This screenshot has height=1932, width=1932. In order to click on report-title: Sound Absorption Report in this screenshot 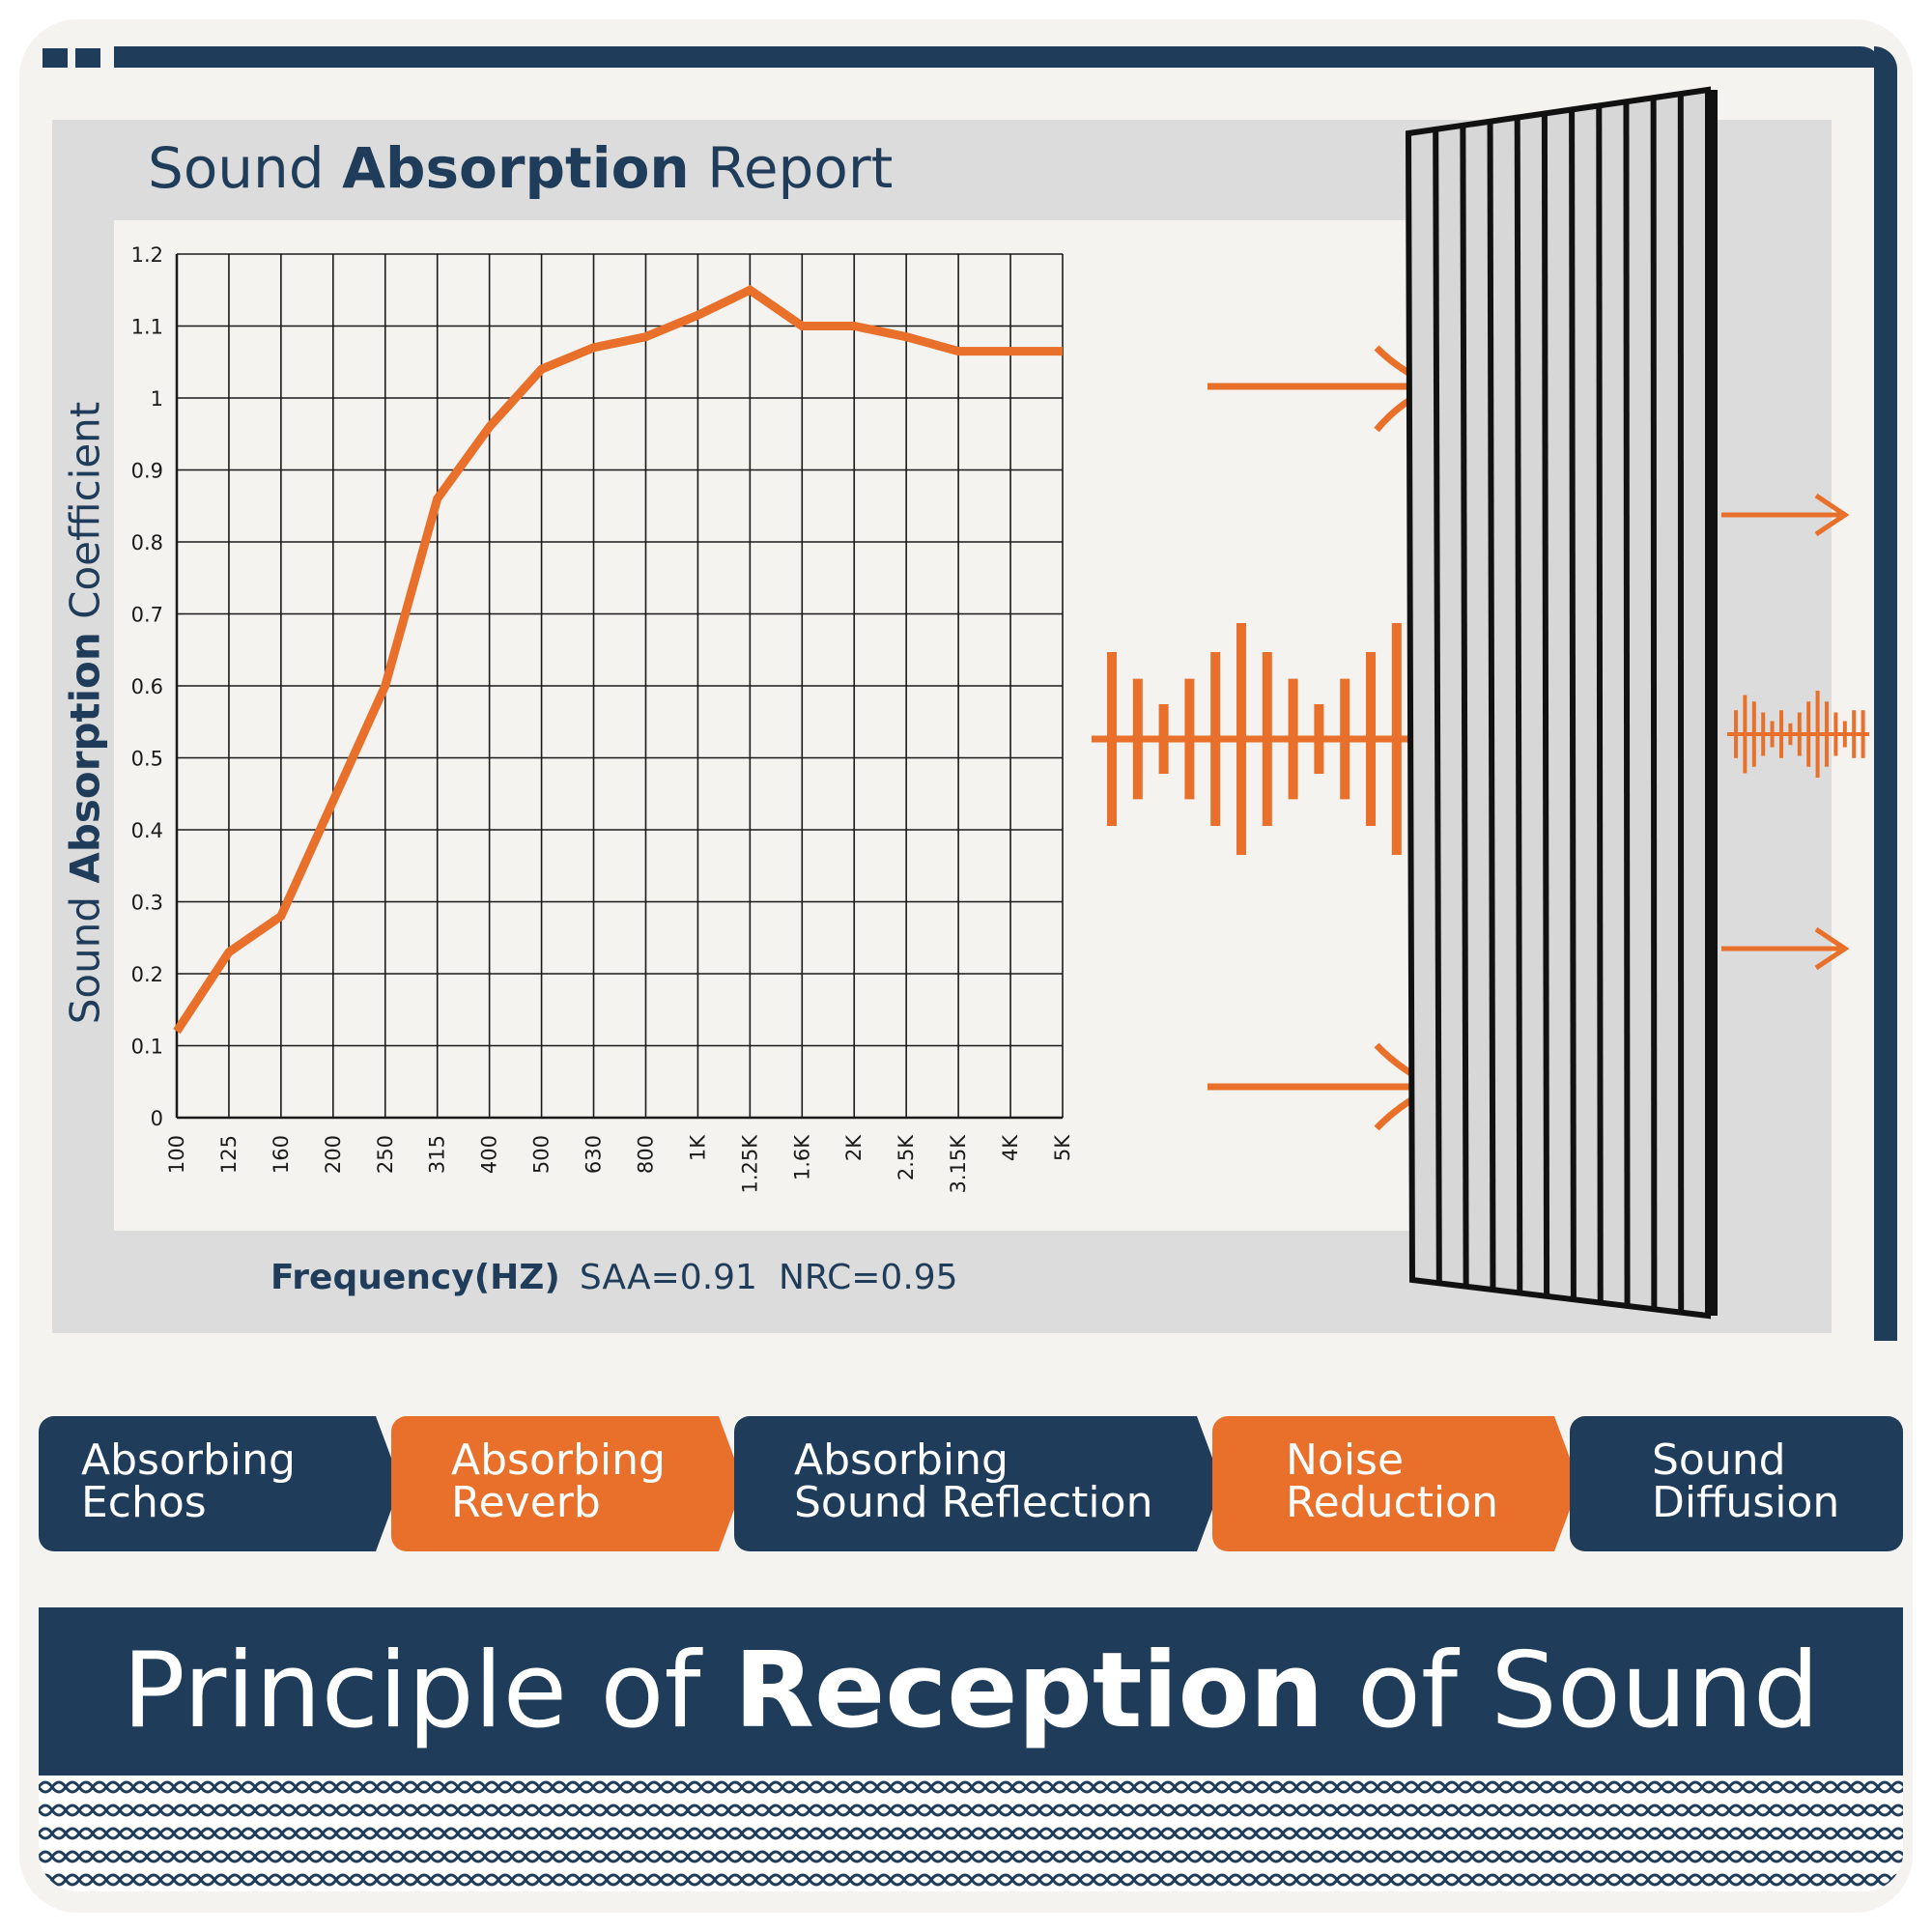, I will do `click(521, 168)`.